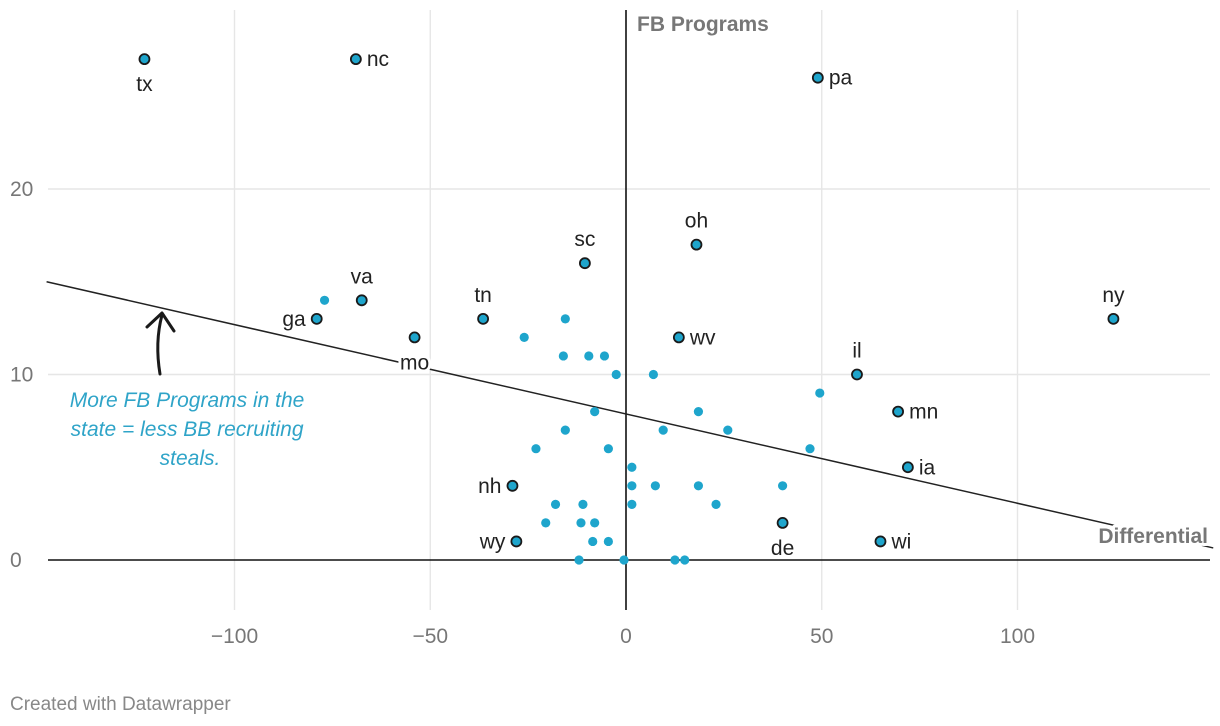 The image size is (1220, 726). What do you see at coordinates (355, 59) in the screenshot?
I see `labeled-point-nc` at bounding box center [355, 59].